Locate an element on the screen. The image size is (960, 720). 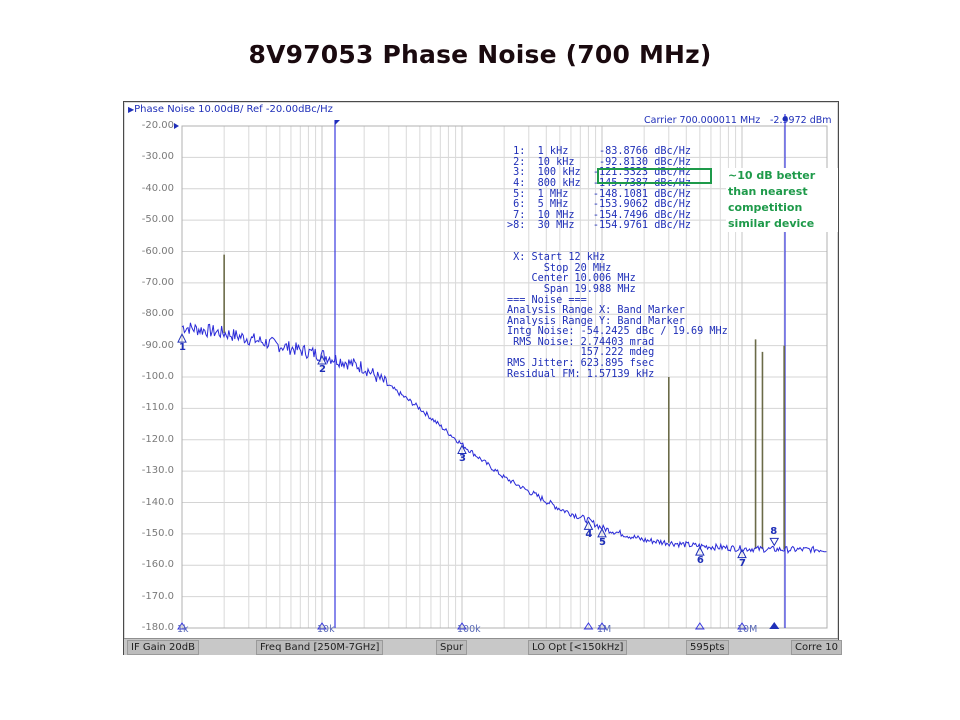
x-tick-label: 10k is located at coordinates (326, 629).